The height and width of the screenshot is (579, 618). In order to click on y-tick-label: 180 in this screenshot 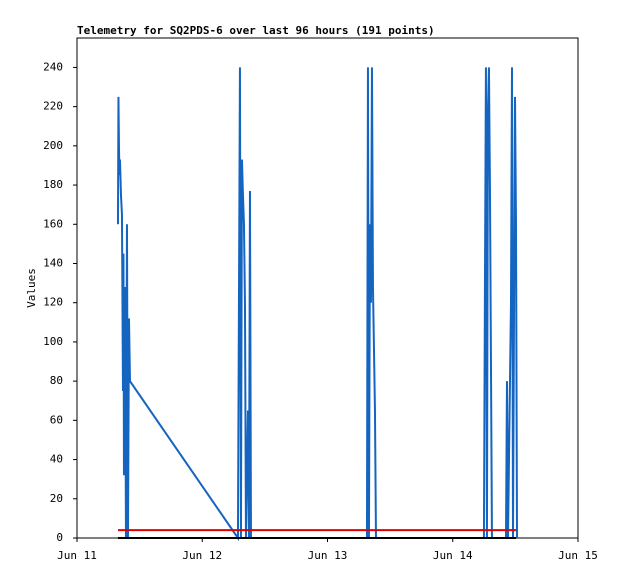, I will do `click(53, 184)`.